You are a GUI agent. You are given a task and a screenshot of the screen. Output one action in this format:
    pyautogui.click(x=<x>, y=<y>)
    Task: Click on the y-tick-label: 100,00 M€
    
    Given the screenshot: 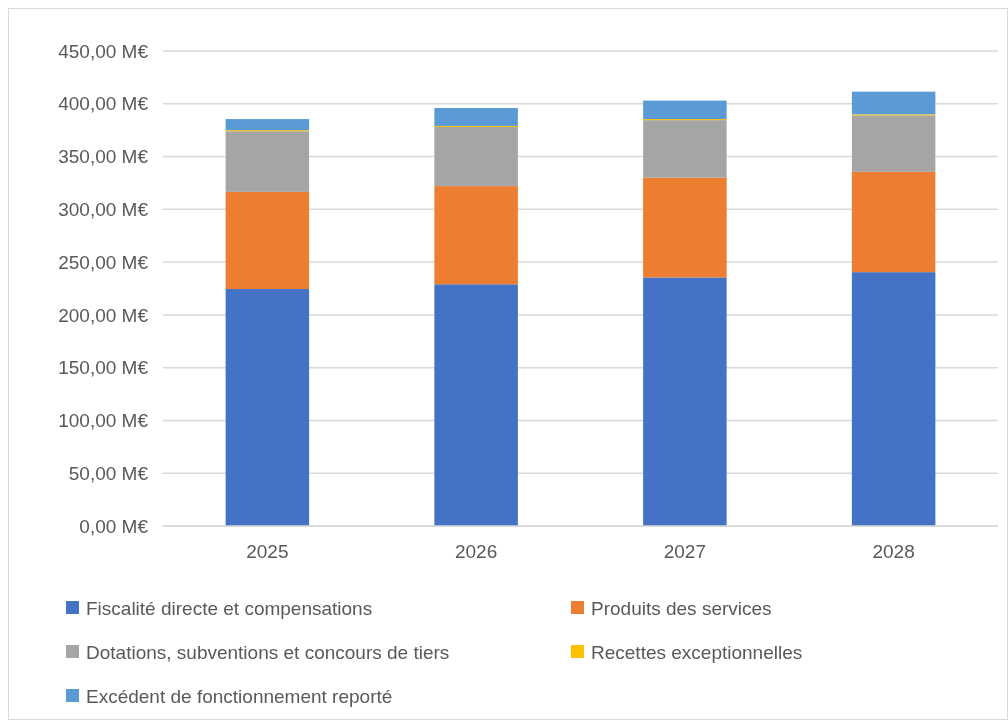 What is the action you would take?
    pyautogui.click(x=103, y=421)
    